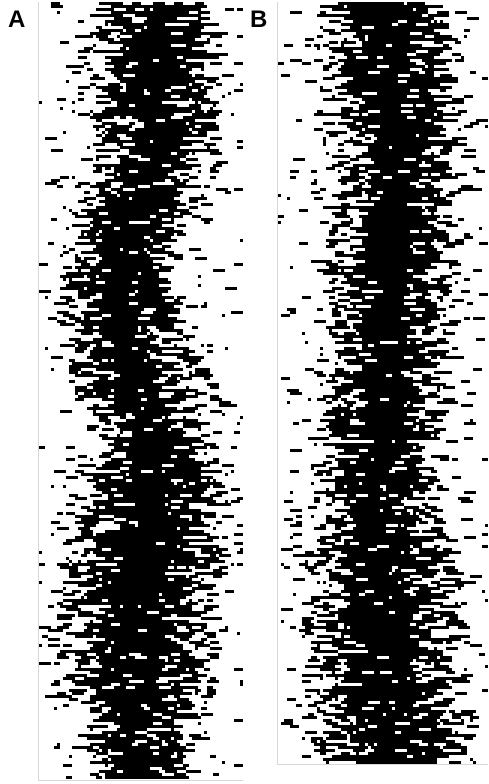 The height and width of the screenshot is (784, 489). I want to click on panel-b-label: B, so click(259, 19).